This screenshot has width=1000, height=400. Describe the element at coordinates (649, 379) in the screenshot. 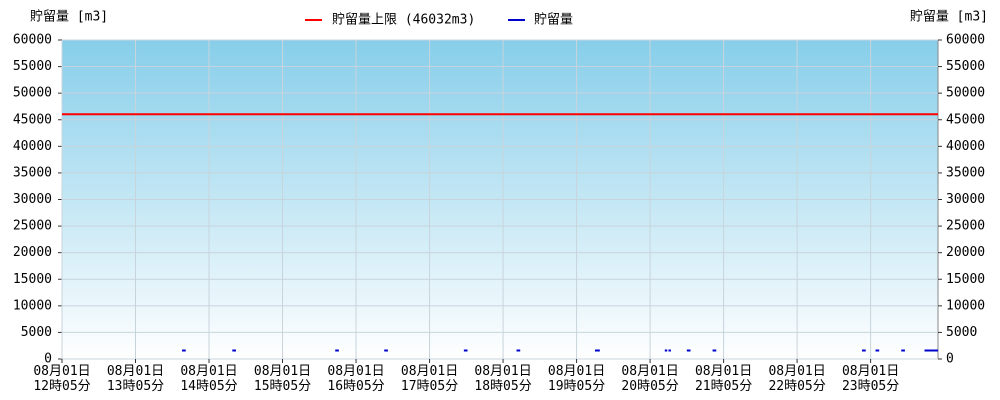

I see `x-tick-label: 08月01日 20時05分` at that location.